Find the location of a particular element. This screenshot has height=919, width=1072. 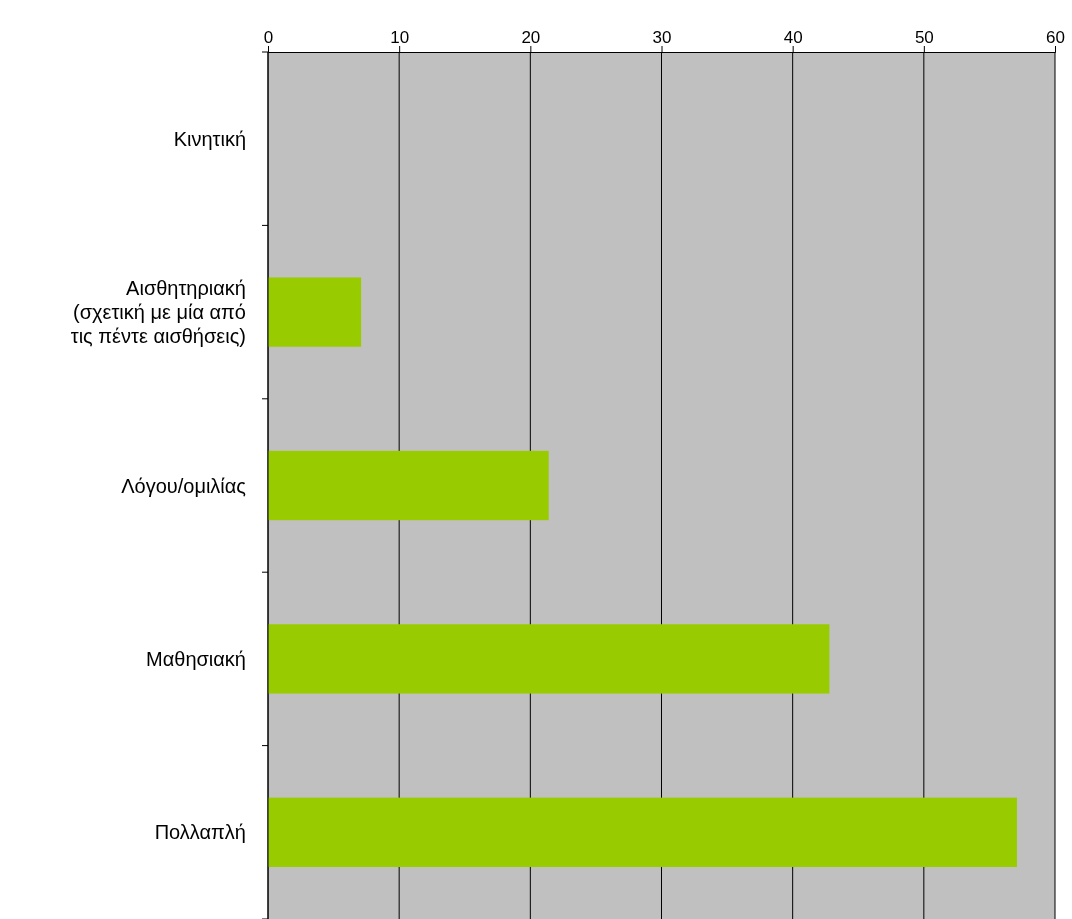

y-tick-label: Κινητική is located at coordinates (209, 138).